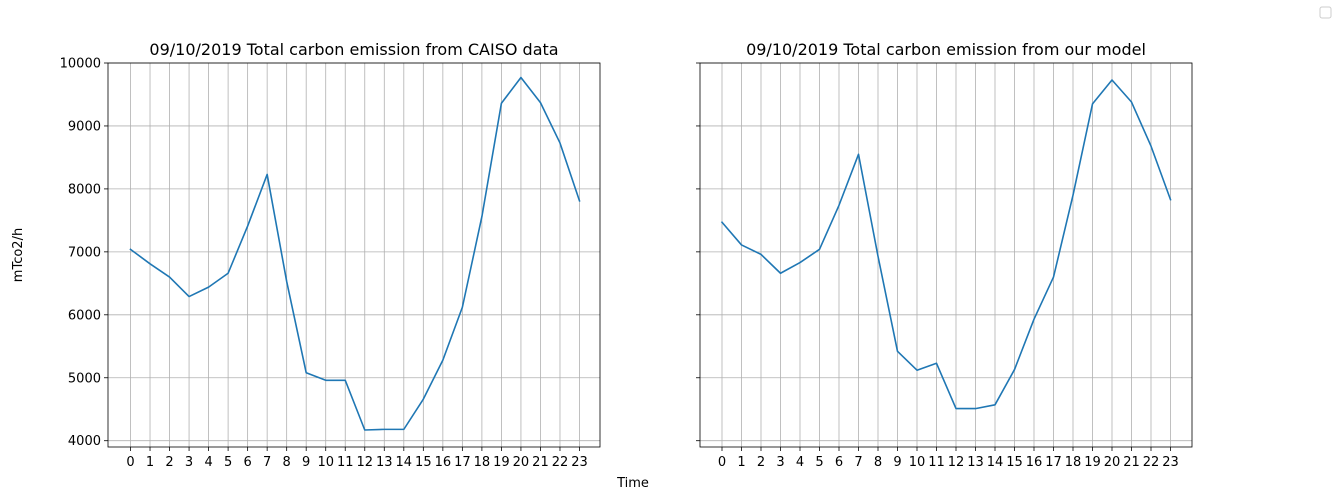 This screenshot has width=1336, height=500. What do you see at coordinates (84, 378) in the screenshot?
I see `y-tick-label: 5000` at bounding box center [84, 378].